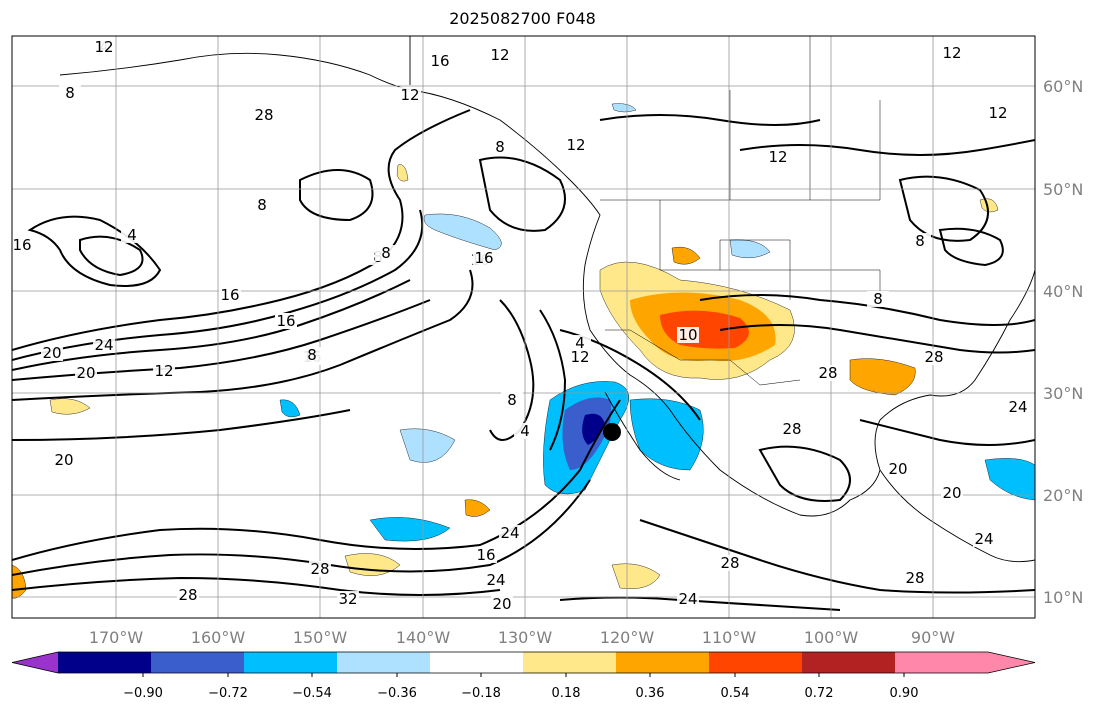 The height and width of the screenshot is (712, 1105). I want to click on colorbar-tick-label: −0.72, so click(228, 693).